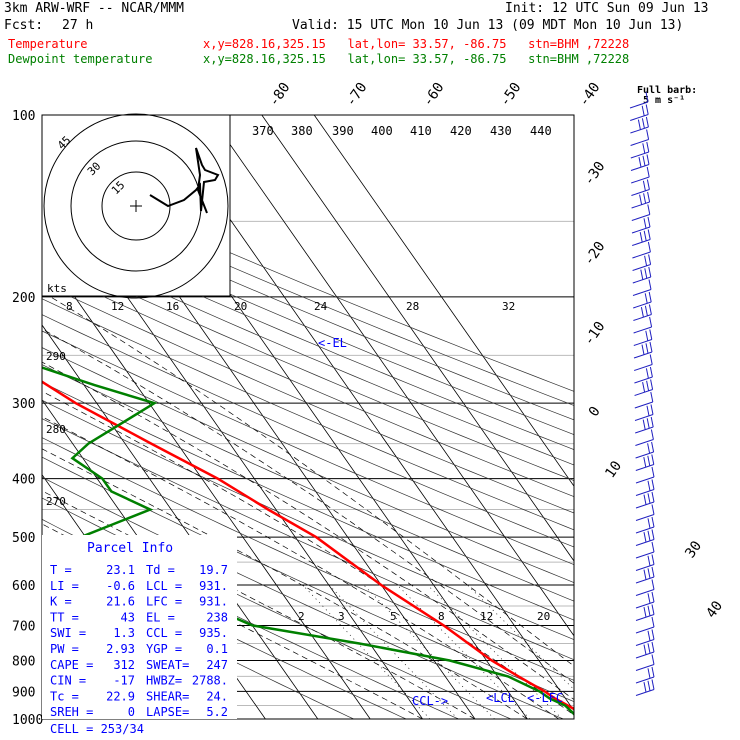  Describe the element at coordinates (321, 306) in the screenshot. I see `hodograph-speed-tick: 24` at that location.